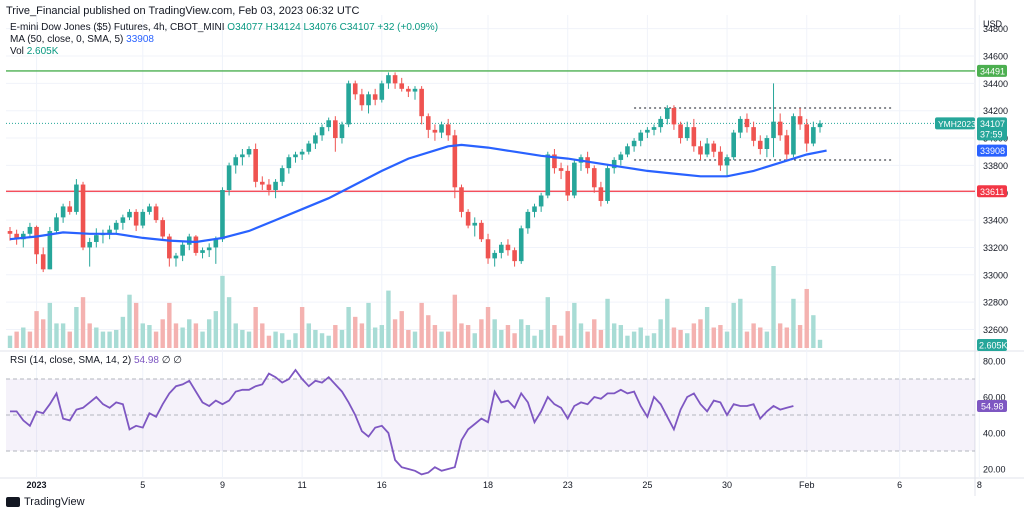  I want to click on tradingview-logo-icon, so click(13, 502).